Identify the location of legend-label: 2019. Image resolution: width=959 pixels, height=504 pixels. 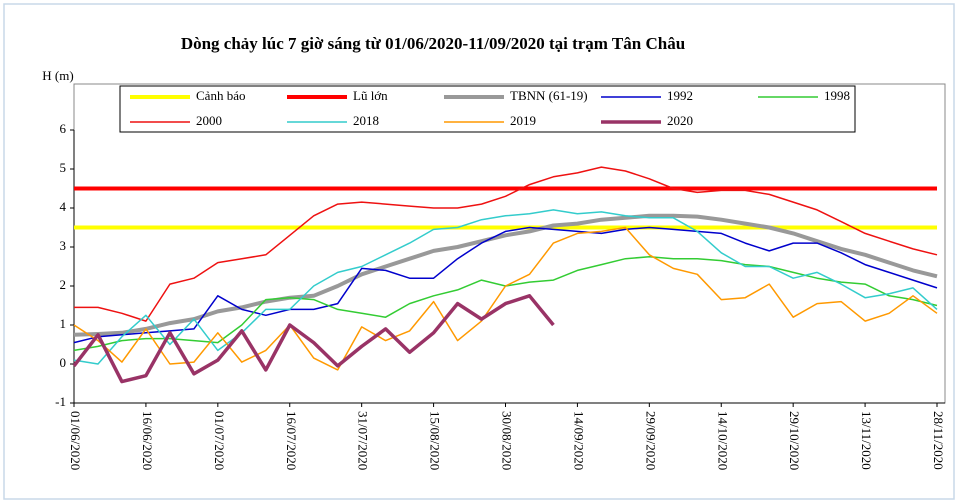
(523, 120).